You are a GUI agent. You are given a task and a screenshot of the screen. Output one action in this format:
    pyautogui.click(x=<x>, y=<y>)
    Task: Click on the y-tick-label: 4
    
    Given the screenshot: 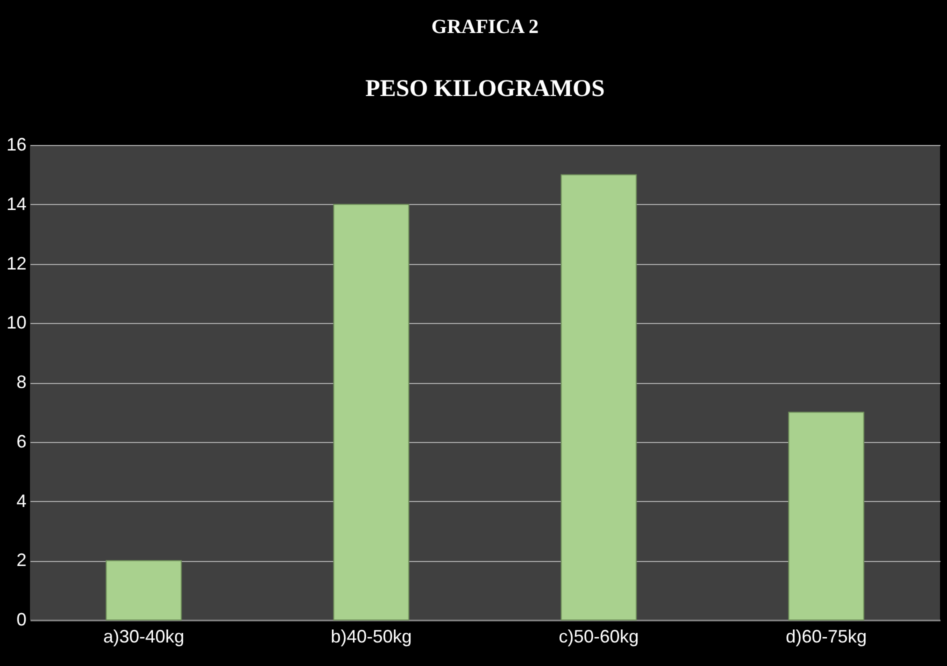 What is the action you would take?
    pyautogui.click(x=21, y=500)
    